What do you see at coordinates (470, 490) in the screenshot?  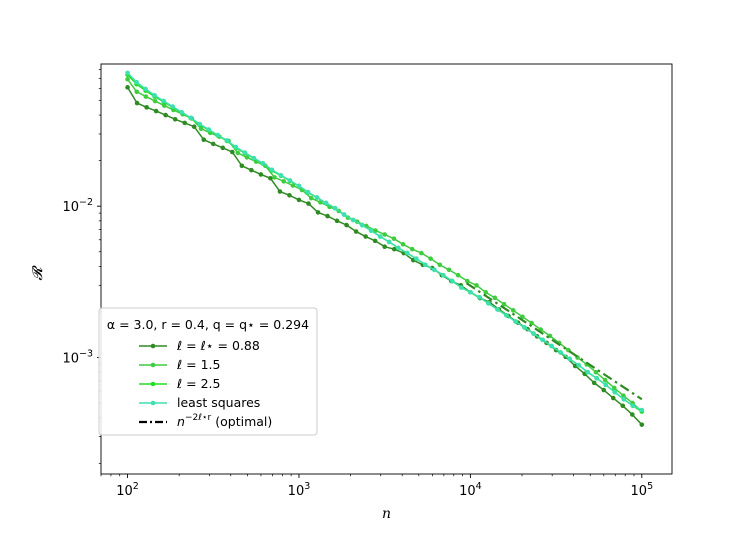 I see `x-tick-label: 10⁴` at bounding box center [470, 490].